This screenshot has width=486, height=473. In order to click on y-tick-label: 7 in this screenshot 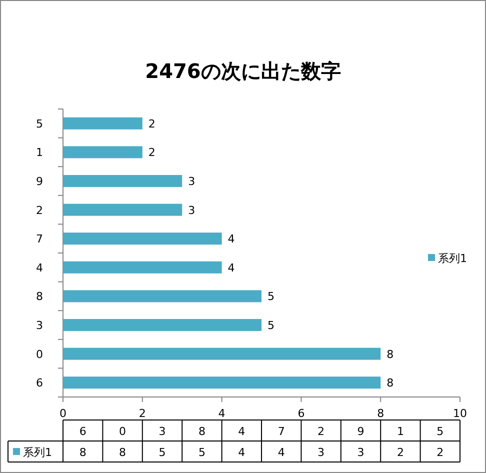, I will do `click(39, 239)`.